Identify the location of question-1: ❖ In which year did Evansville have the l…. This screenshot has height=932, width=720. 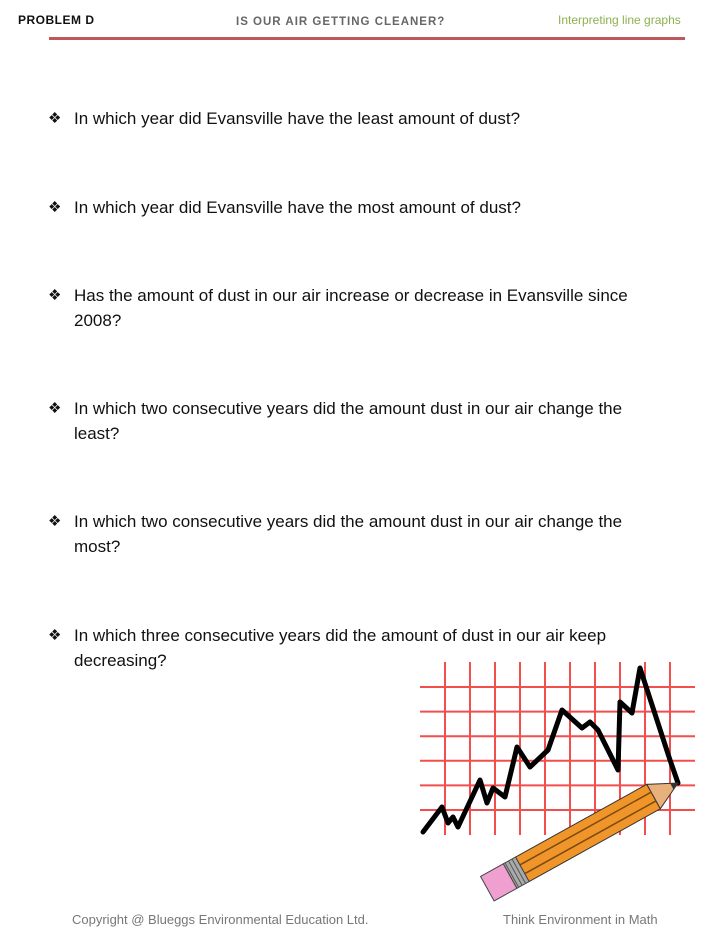
(358, 118).